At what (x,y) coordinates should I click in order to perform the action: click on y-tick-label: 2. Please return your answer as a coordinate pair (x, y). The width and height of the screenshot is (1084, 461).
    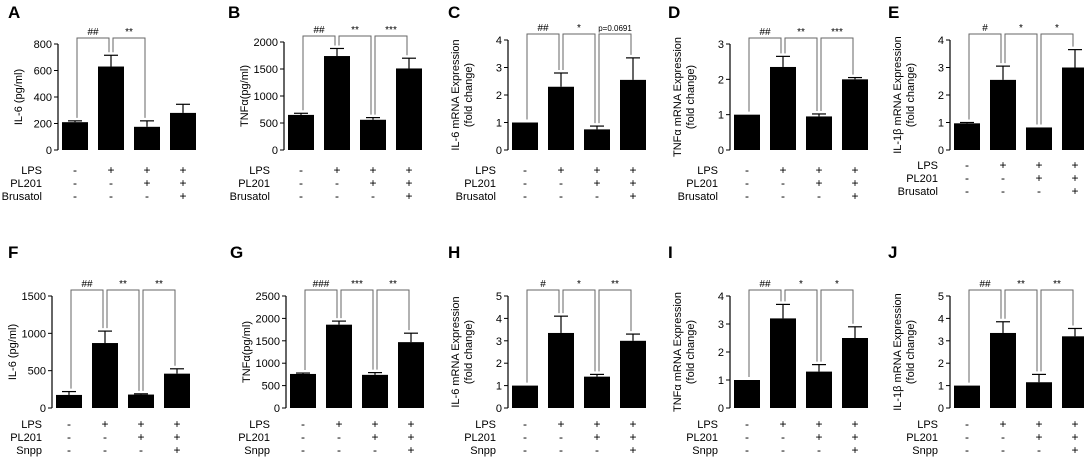
    Looking at the image, I should click on (941, 364).